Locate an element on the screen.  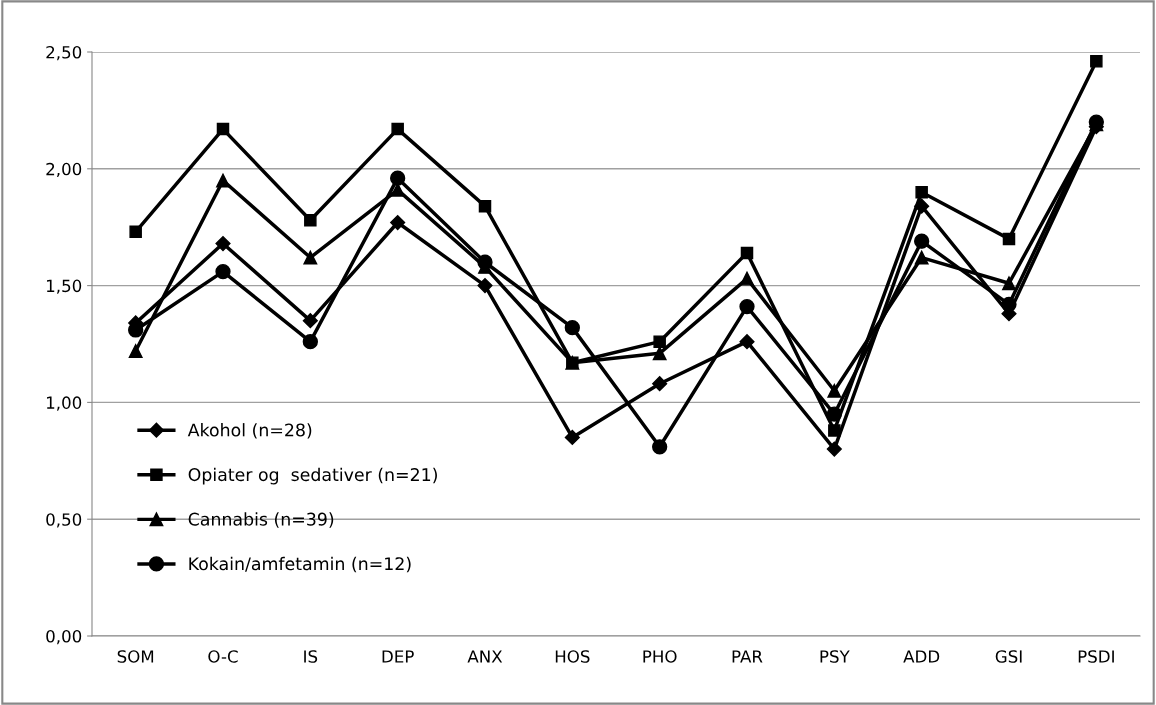
y-tick-label: 1,50 is located at coordinates (64, 286).